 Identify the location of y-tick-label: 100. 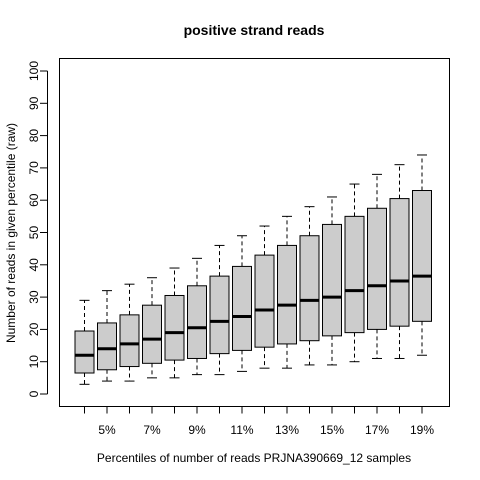
(34, 71).